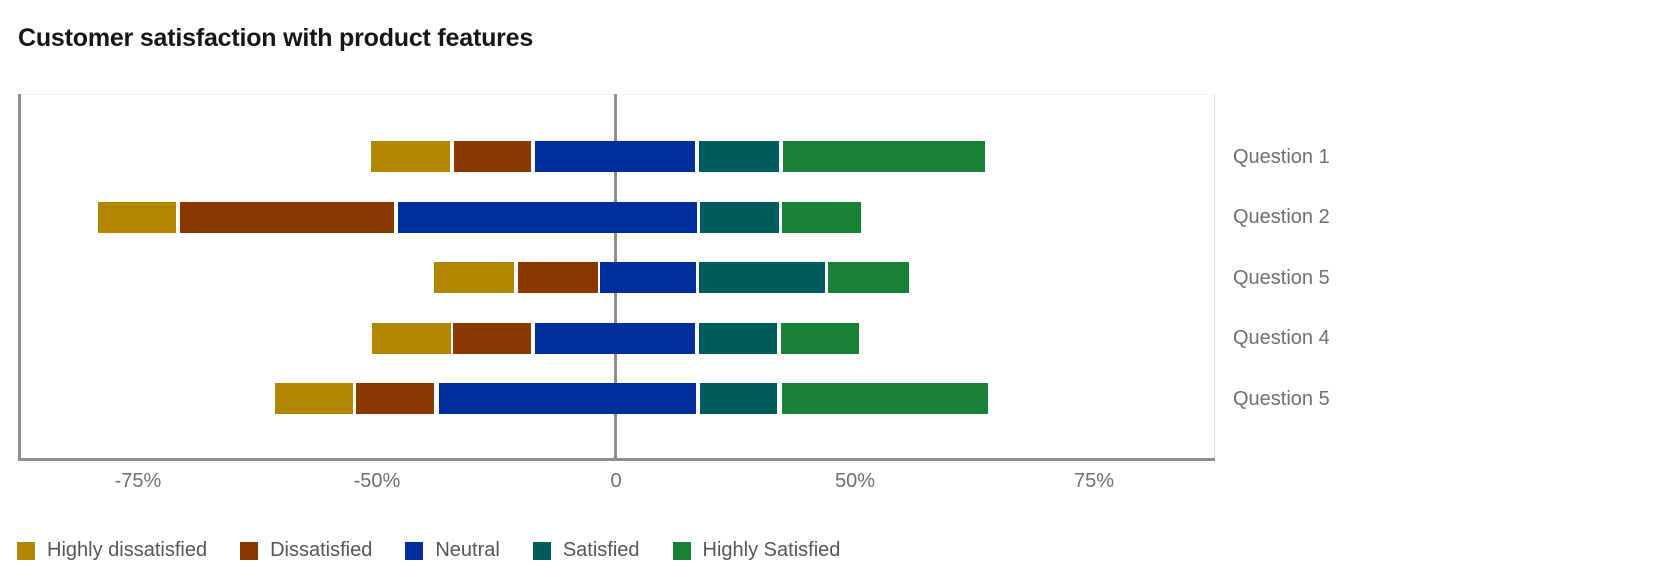  I want to click on x-tick-label-4: 75%, so click(1094, 481).